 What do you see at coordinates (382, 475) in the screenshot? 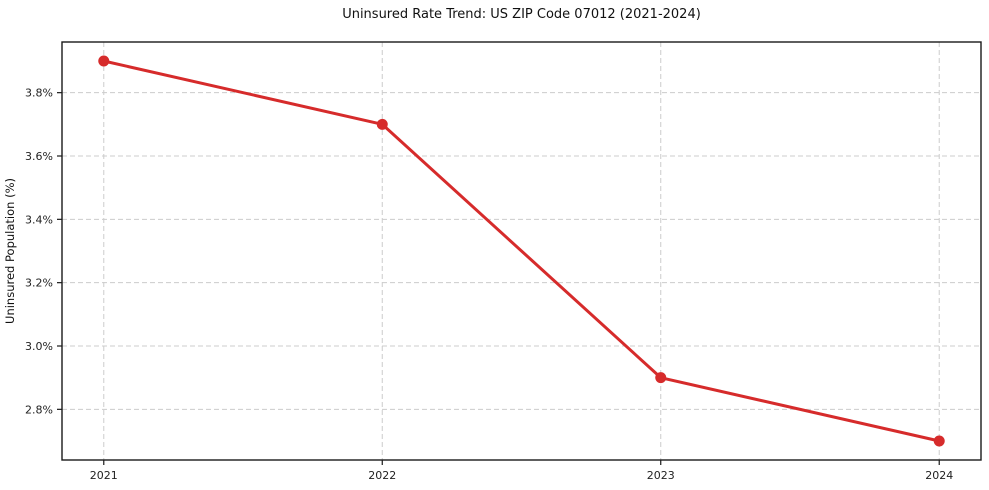
I see `x-tick-label: 2022` at bounding box center [382, 475].